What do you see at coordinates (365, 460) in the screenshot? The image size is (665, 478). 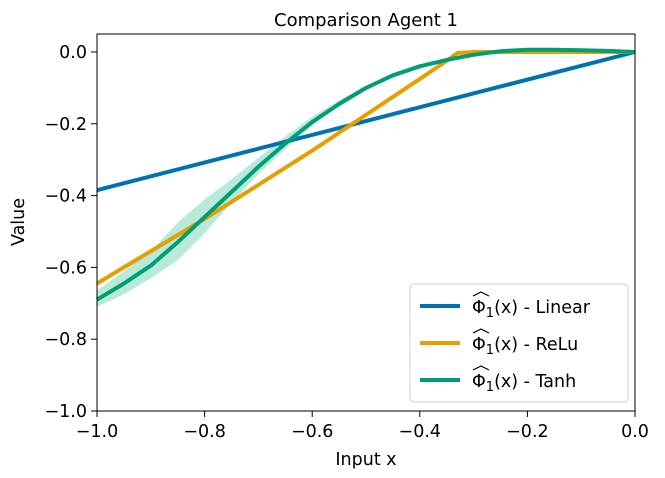 I see `x-axis-label: Input x` at bounding box center [365, 460].